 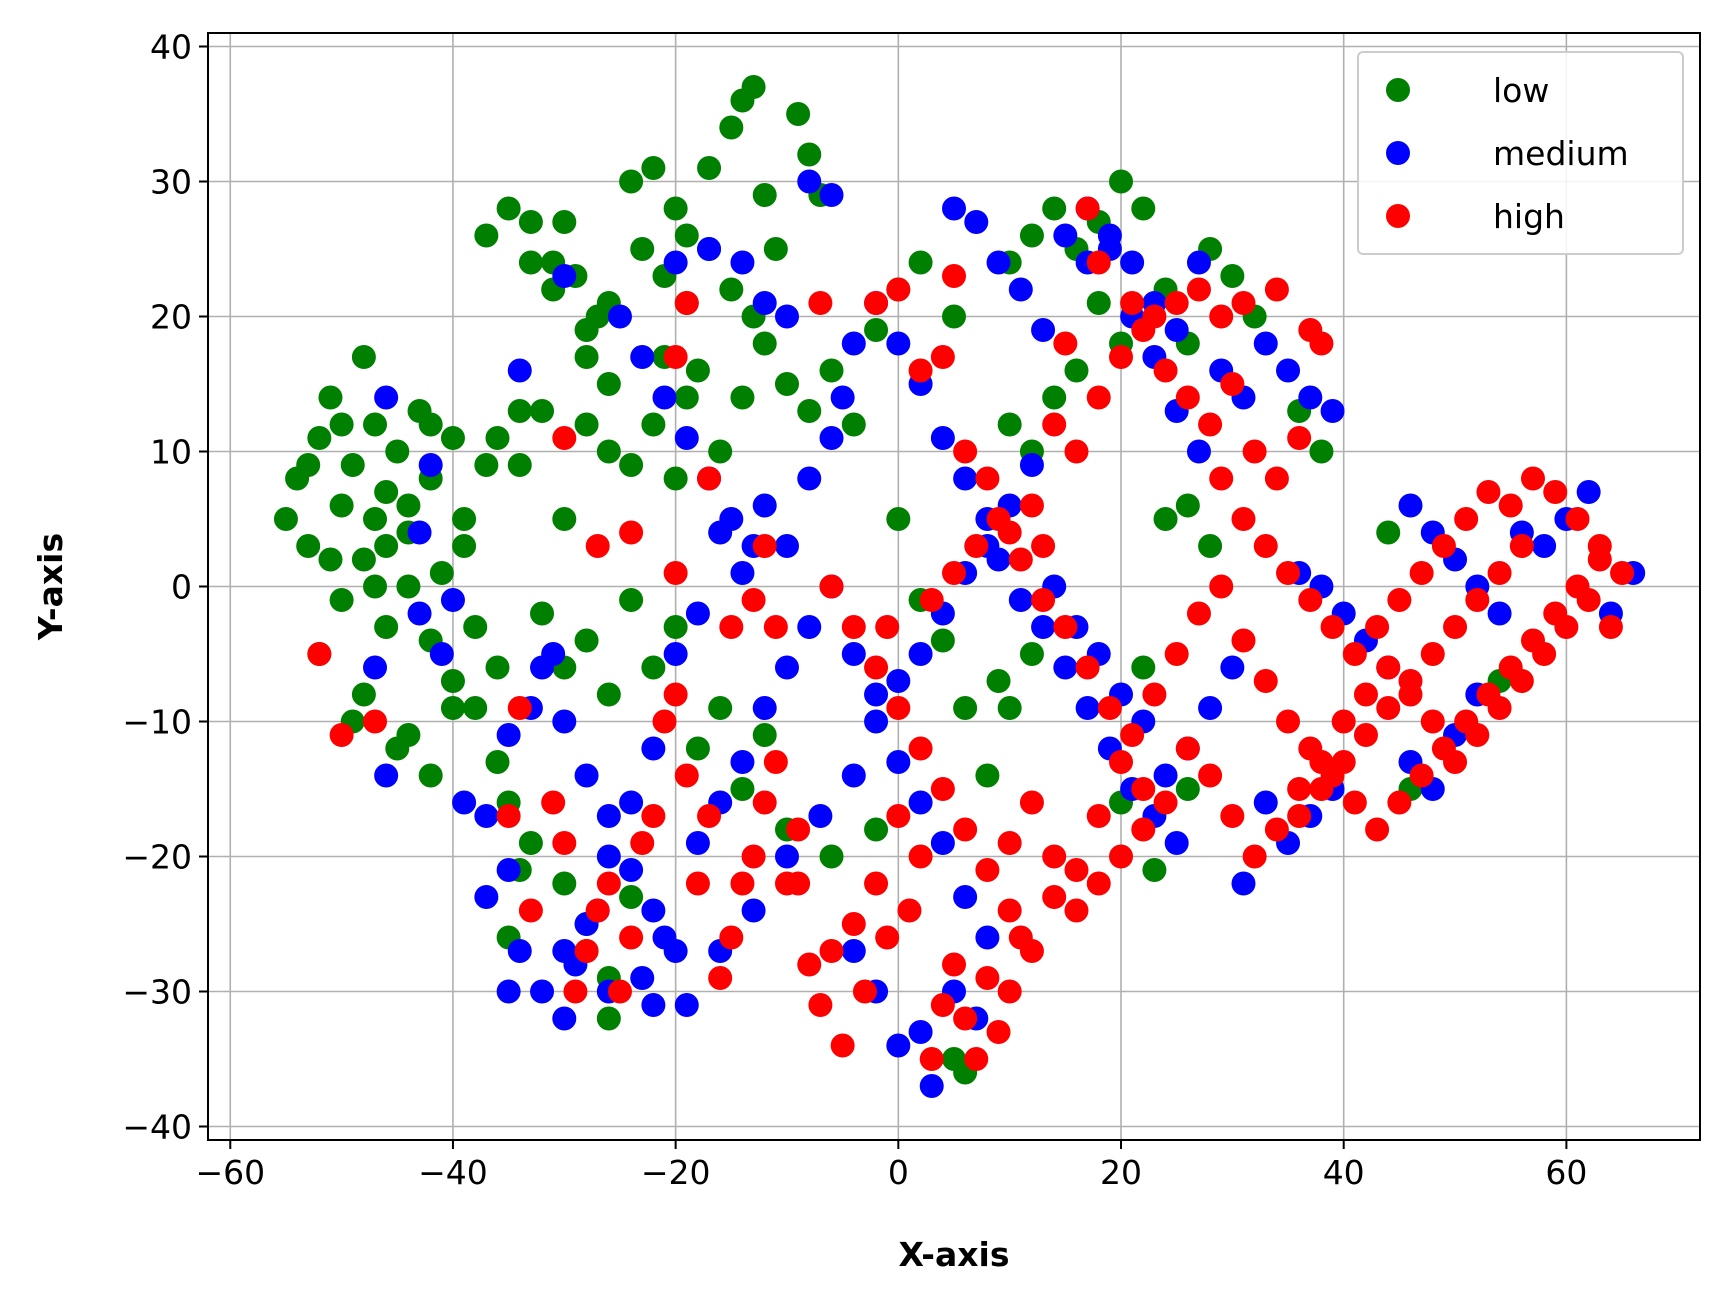 What do you see at coordinates (157, 1127) in the screenshot?
I see `y-tick-label: −40` at bounding box center [157, 1127].